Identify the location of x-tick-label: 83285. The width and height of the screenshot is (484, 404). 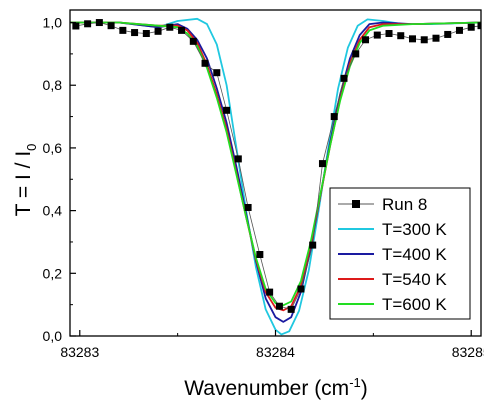
(468, 352).